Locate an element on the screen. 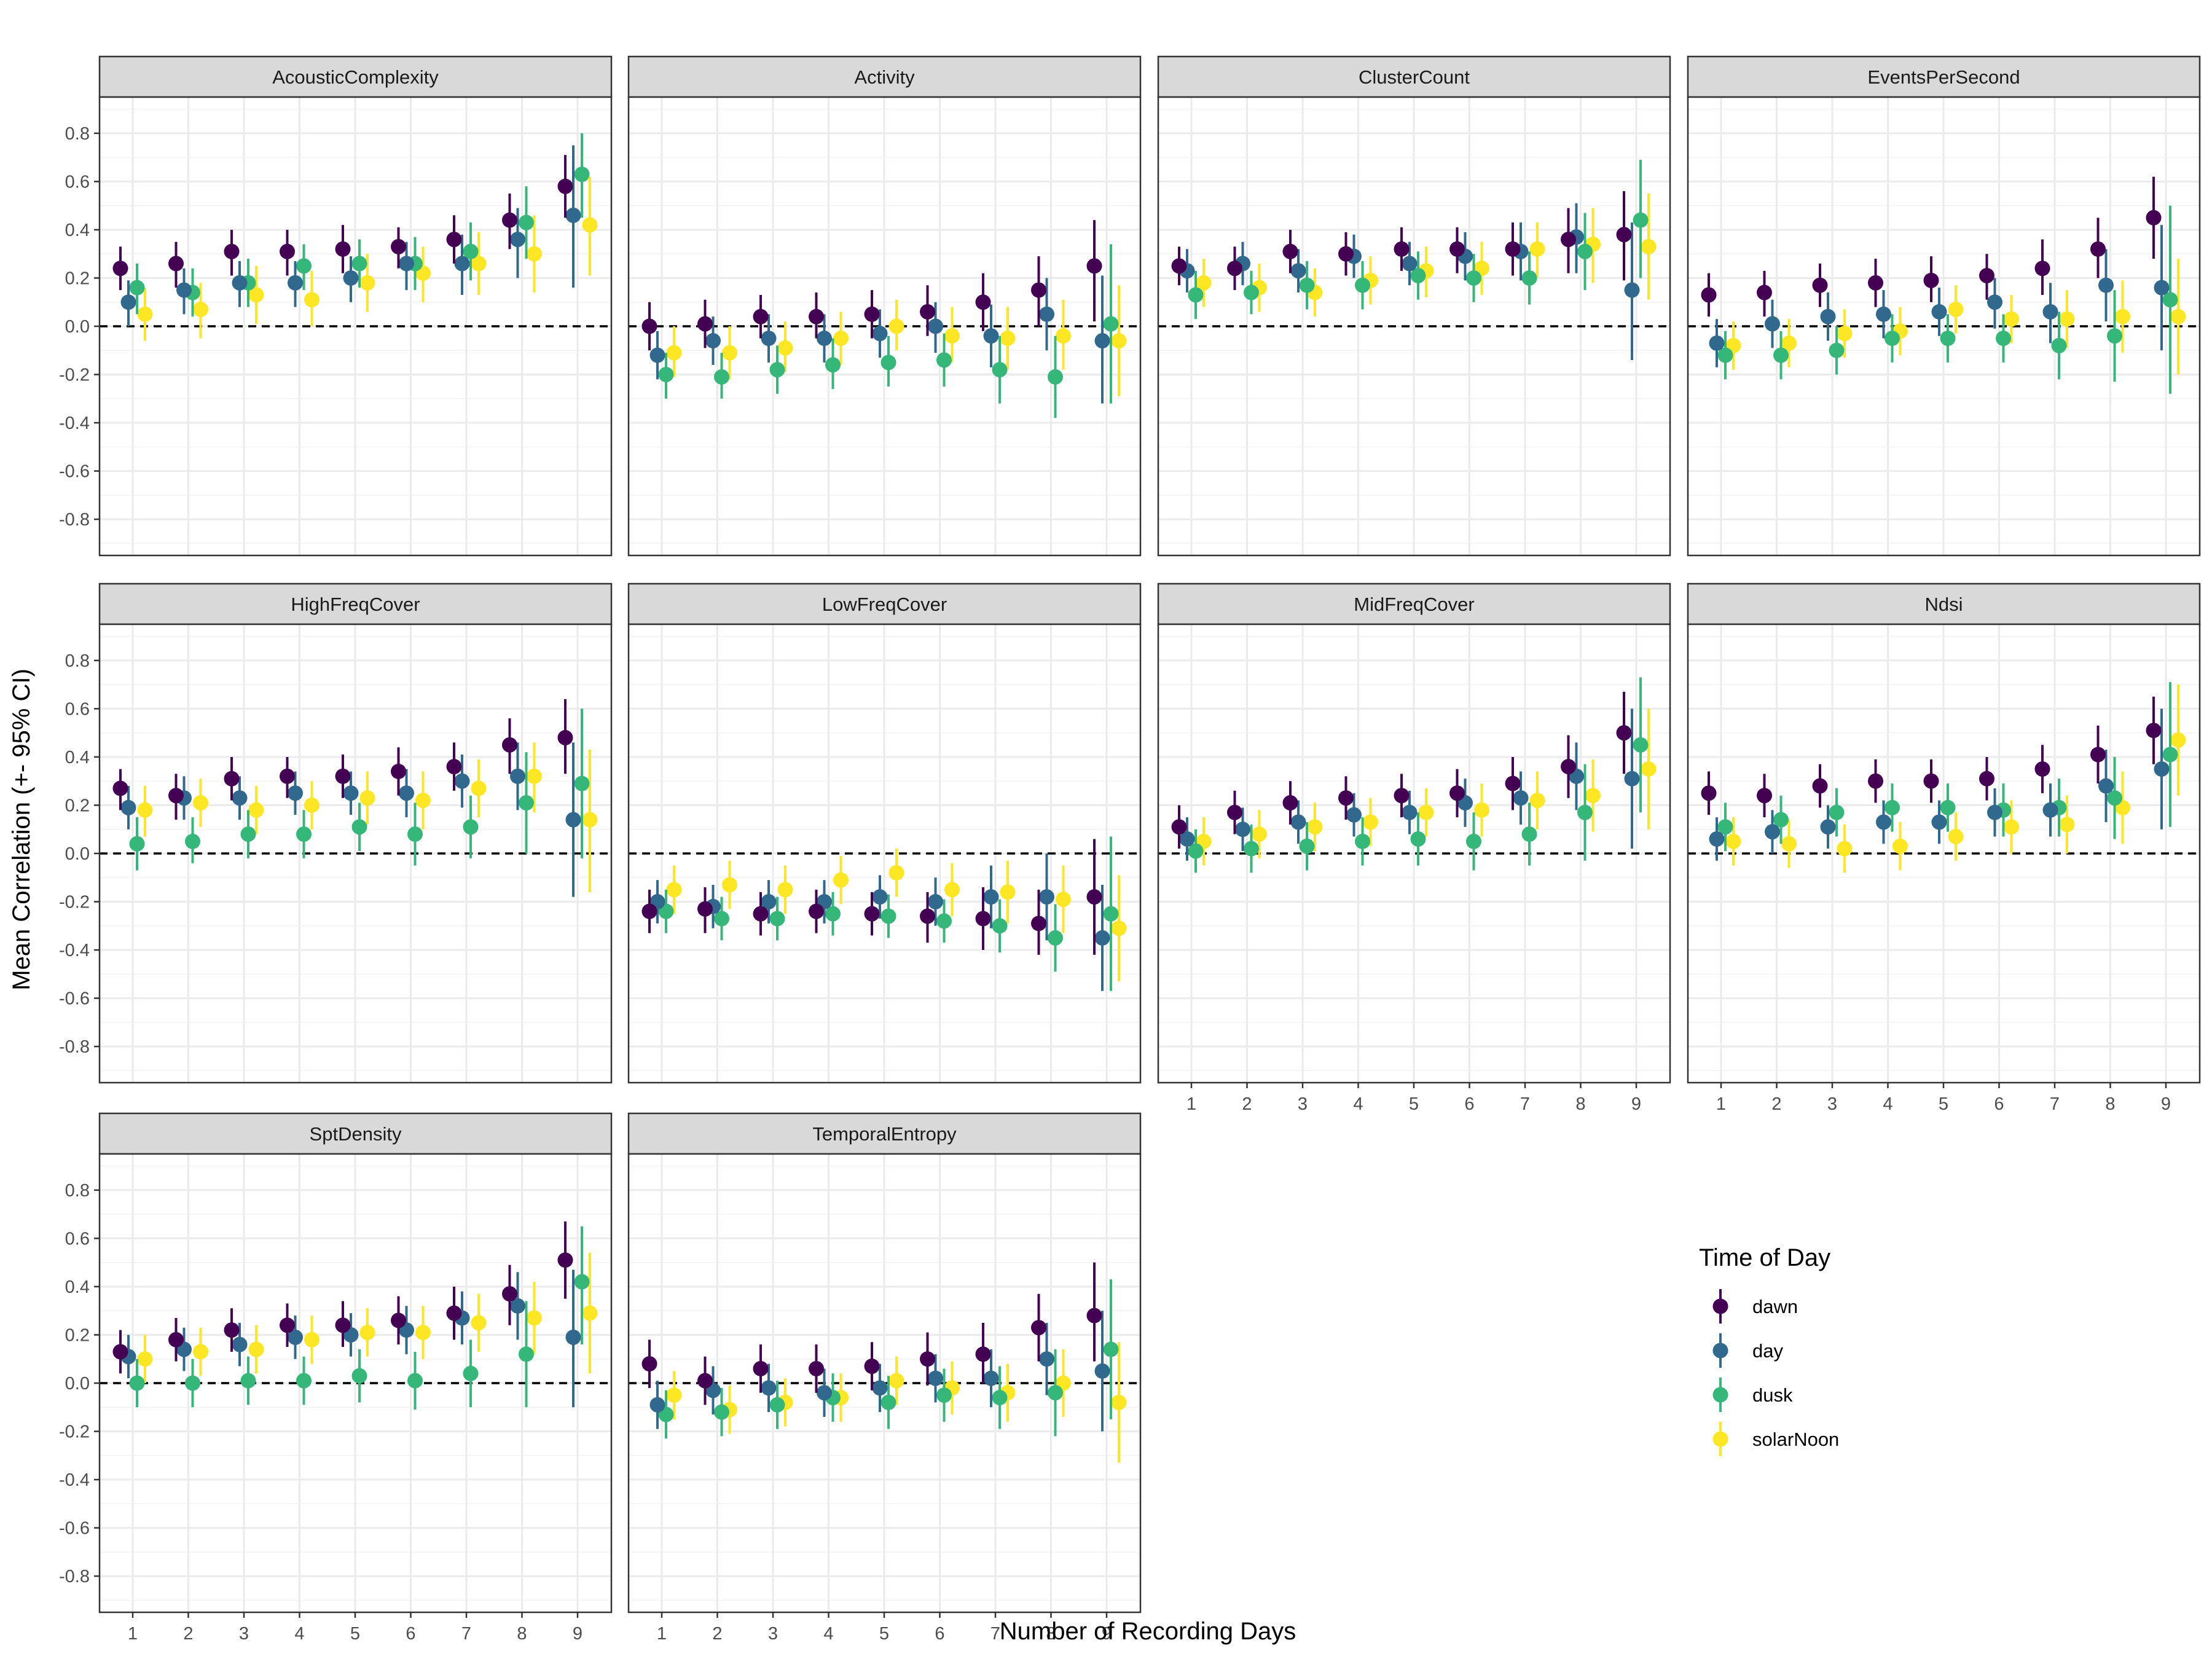  y-tick-label: 0.8 is located at coordinates (77, 661).